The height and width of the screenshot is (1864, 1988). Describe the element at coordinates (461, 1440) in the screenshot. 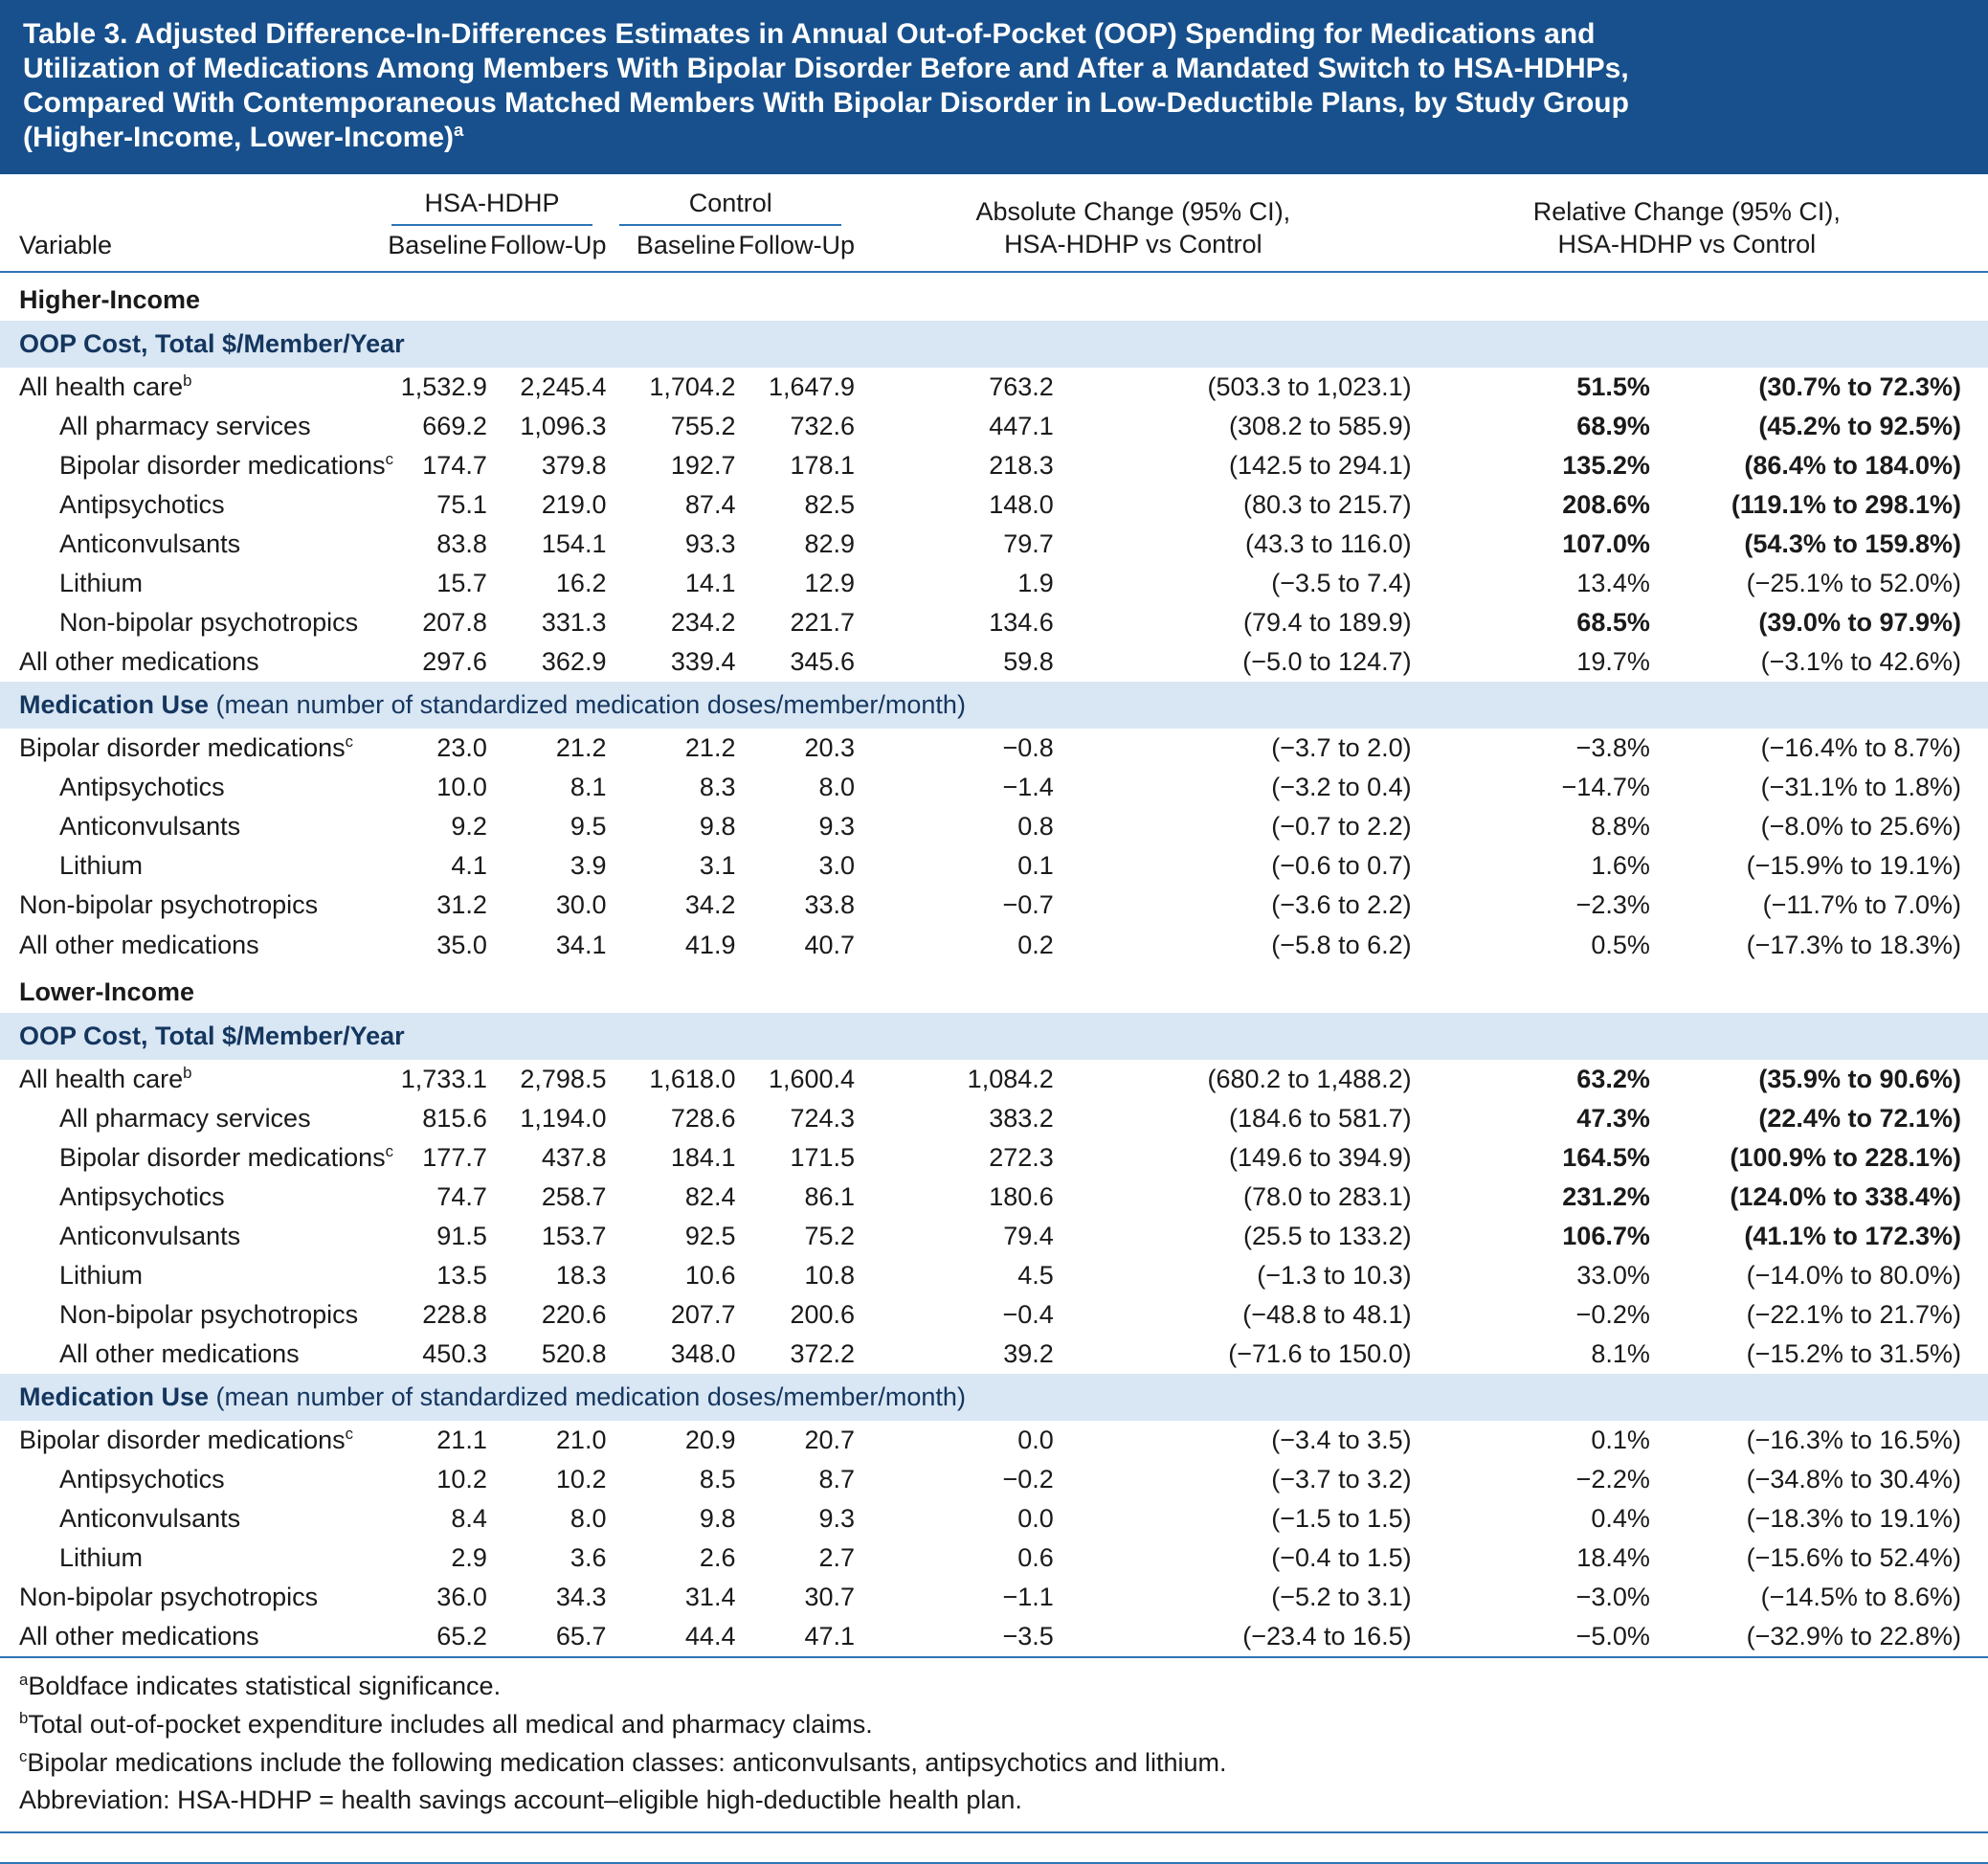

I see `value-cell: 21.1` at that location.